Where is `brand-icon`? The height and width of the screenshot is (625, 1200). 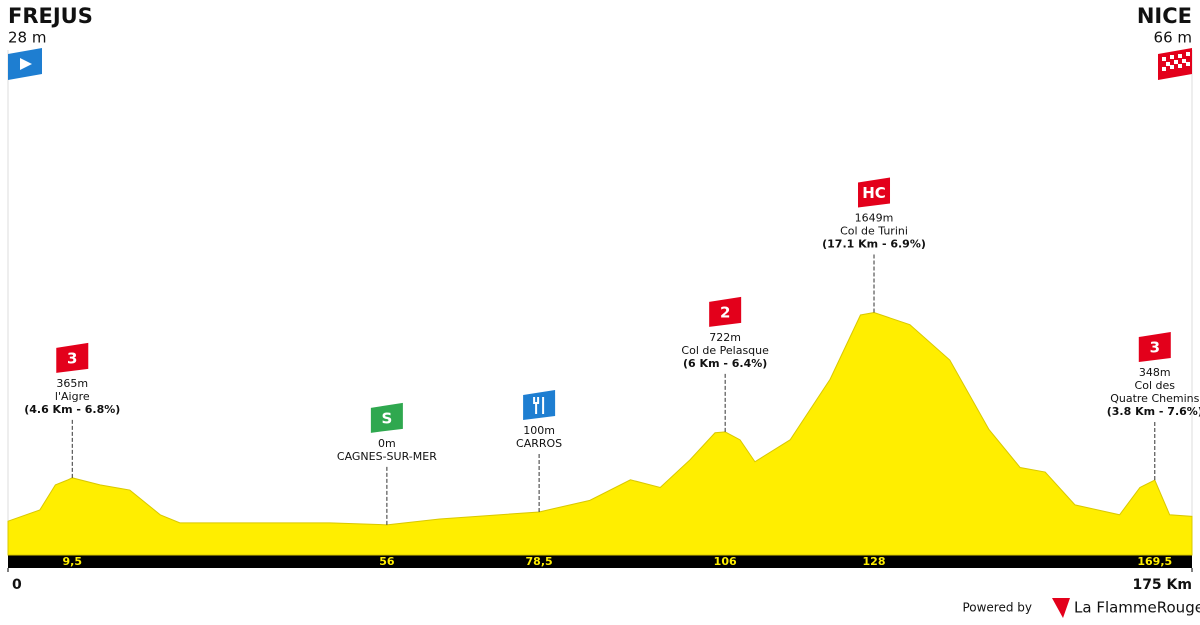 brand-icon is located at coordinates (1061, 608).